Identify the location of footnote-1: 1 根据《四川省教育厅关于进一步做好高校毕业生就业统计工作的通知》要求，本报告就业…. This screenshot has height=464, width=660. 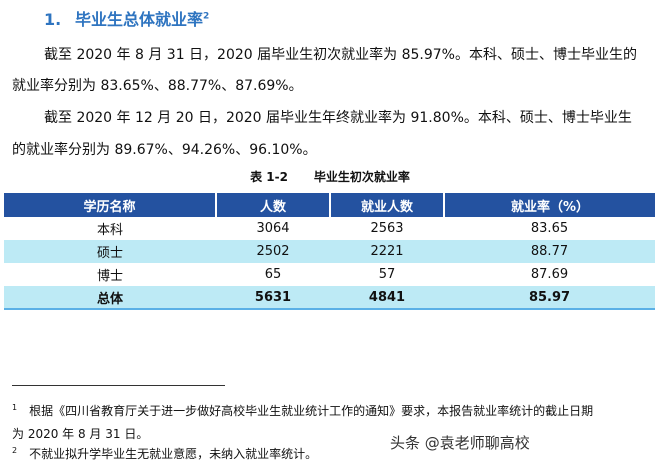
(303, 410).